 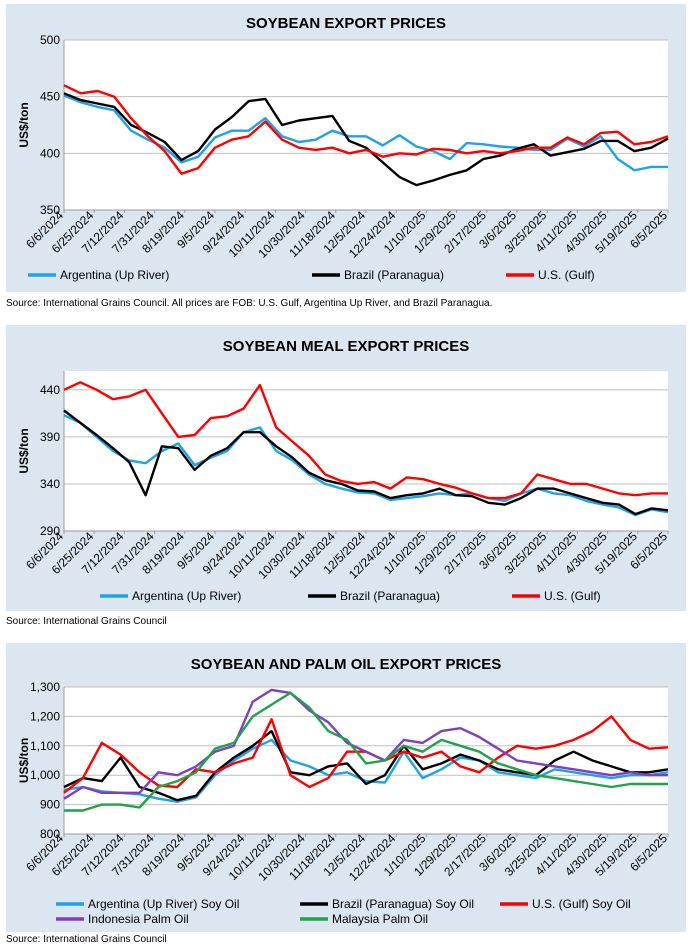 I want to click on chart0-y-tick-label: 500, so click(x=50, y=40).